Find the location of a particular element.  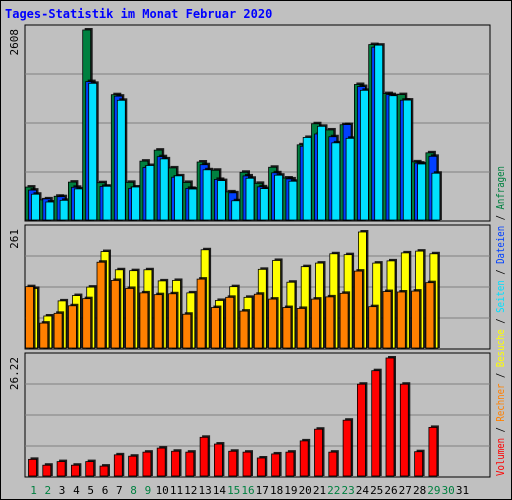

x-tick-label: 29 is located at coordinates (433, 490).